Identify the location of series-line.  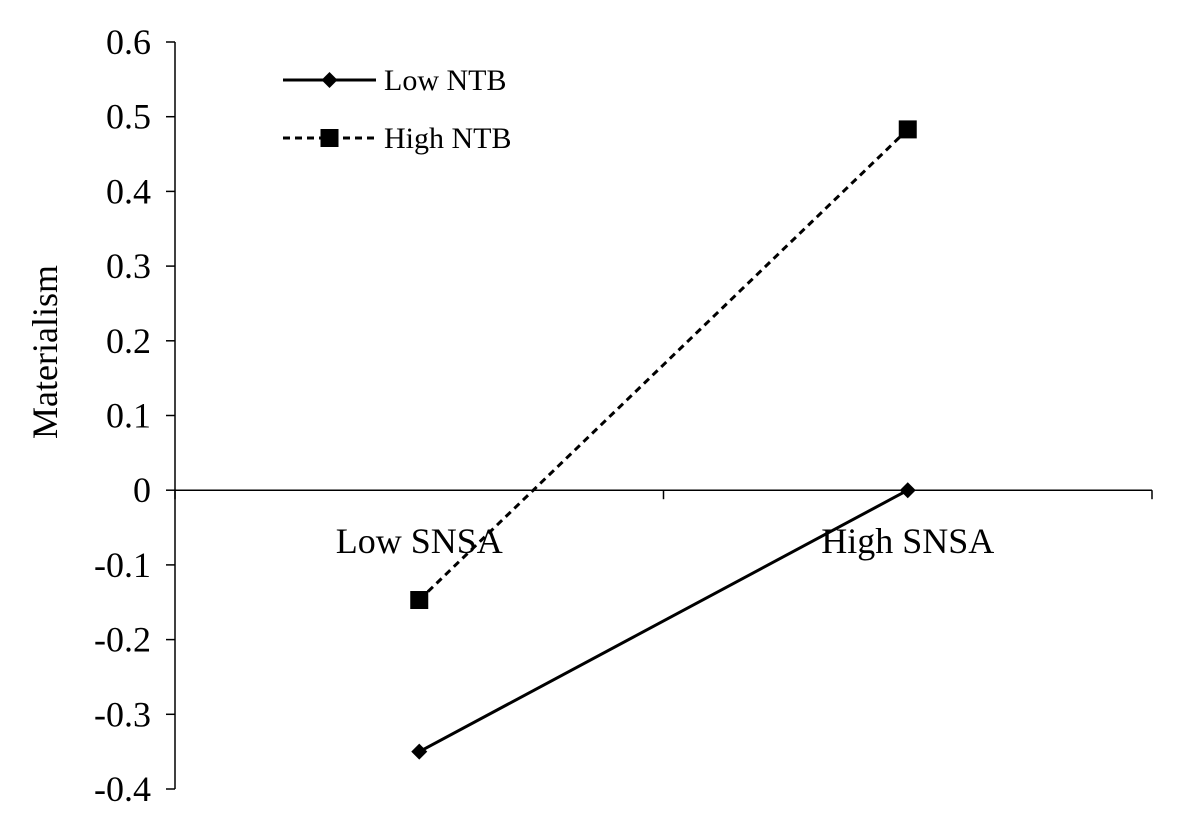
(663, 620).